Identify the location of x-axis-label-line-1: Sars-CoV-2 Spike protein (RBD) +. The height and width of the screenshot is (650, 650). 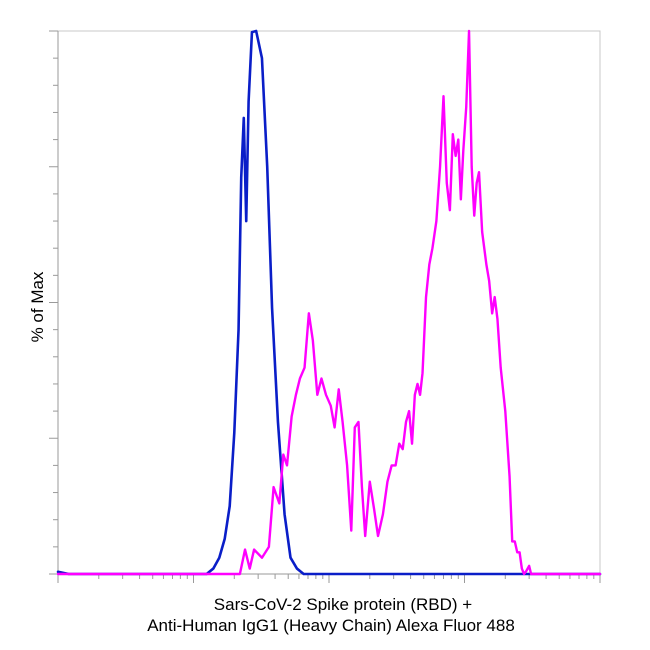
(343, 604).